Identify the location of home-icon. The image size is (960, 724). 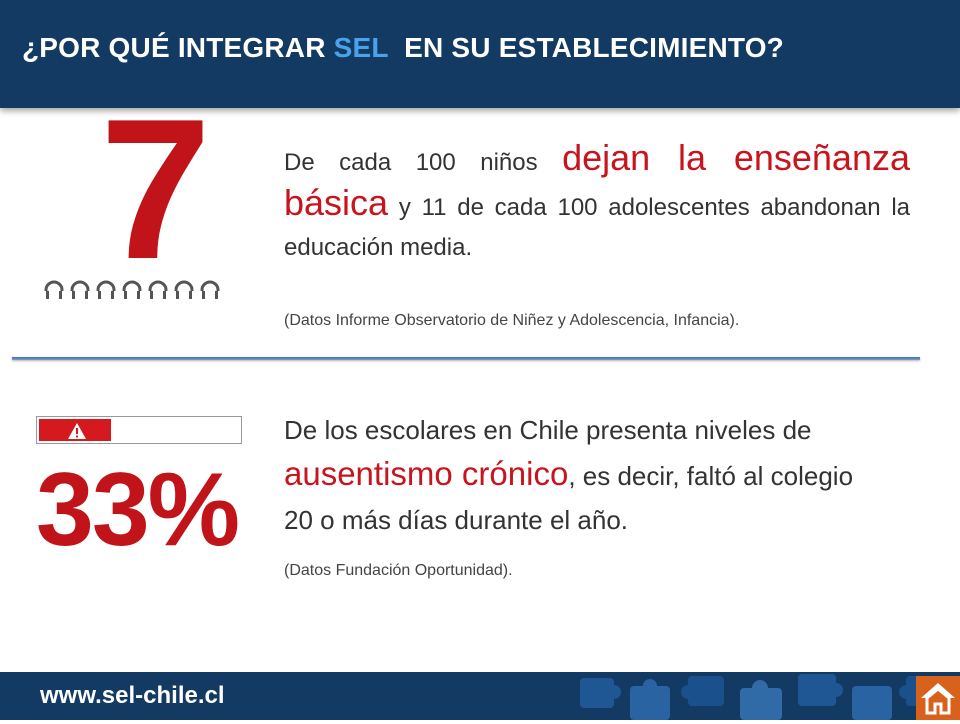
(938, 699).